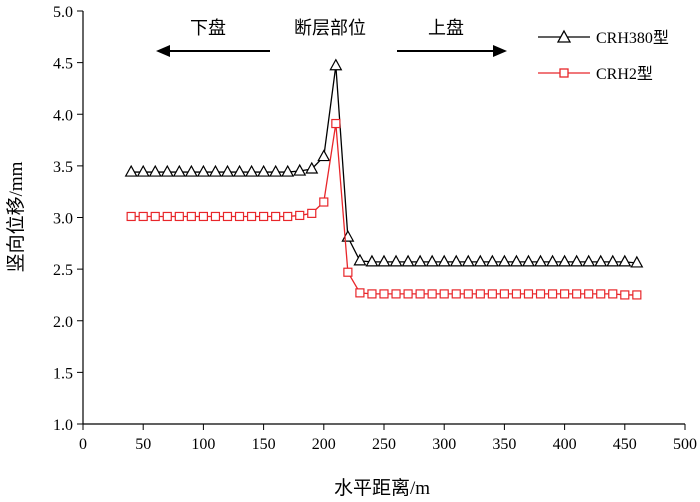  What do you see at coordinates (63, 167) in the screenshot?
I see `y-tick-label: 3.5` at bounding box center [63, 167].